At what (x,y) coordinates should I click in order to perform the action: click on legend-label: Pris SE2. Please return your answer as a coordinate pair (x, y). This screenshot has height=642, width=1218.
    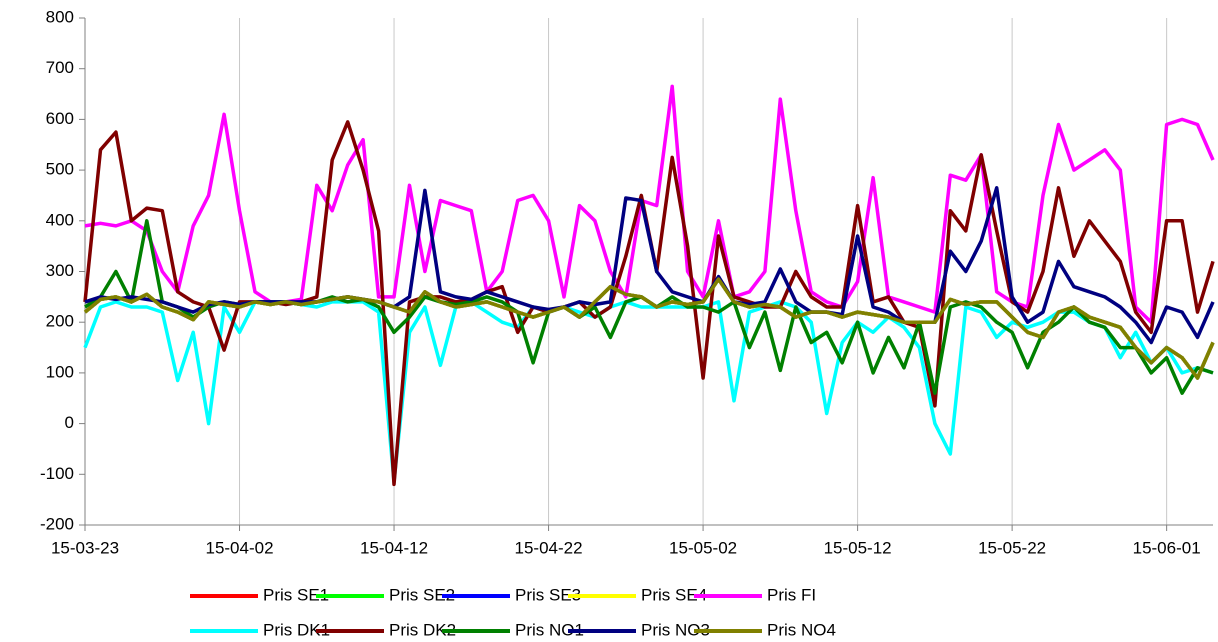
    Looking at the image, I should click on (422, 594).